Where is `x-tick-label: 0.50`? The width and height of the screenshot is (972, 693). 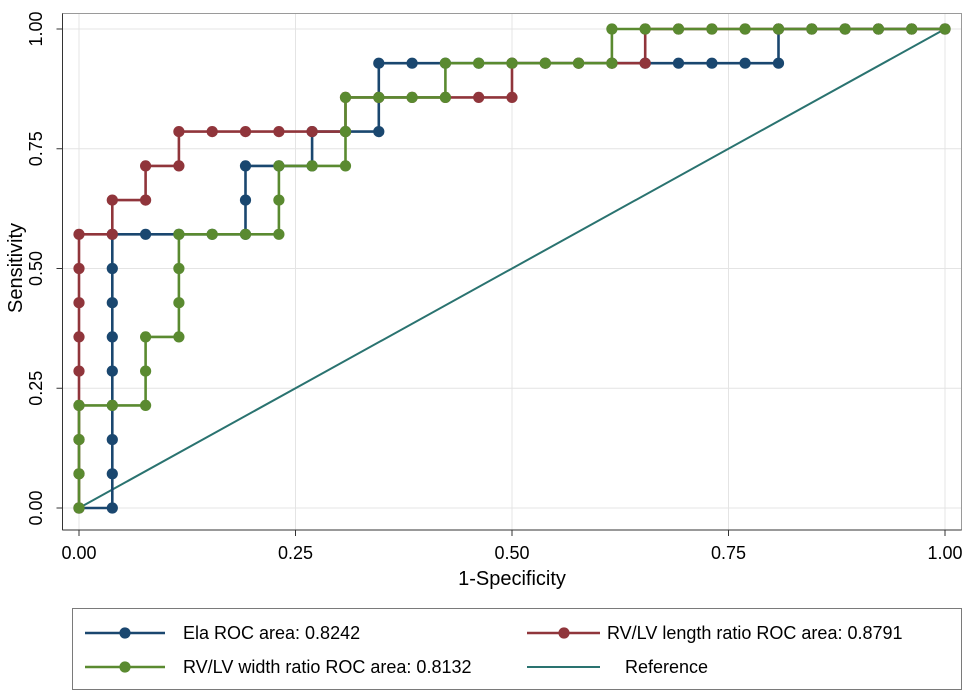
x-tick-label: 0.50 is located at coordinates (511, 553).